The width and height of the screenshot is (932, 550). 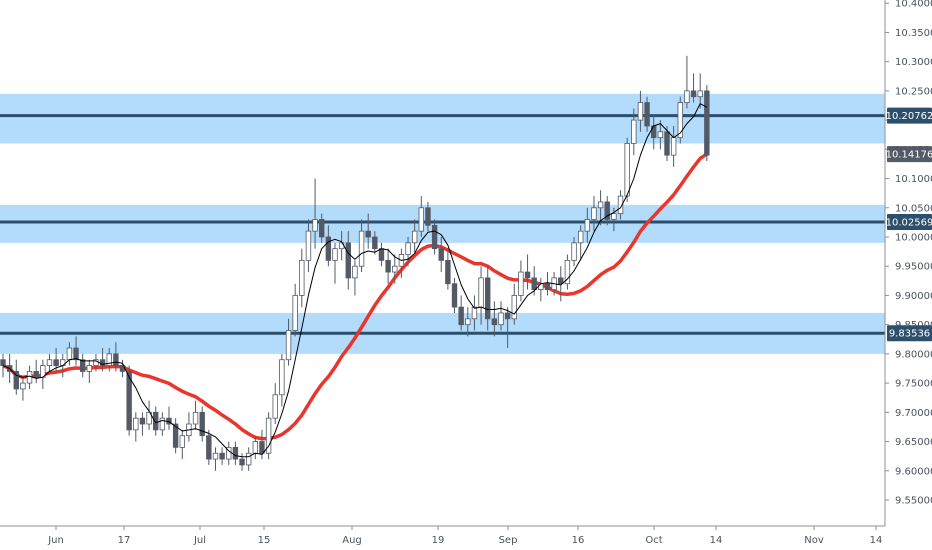 What do you see at coordinates (264, 540) in the screenshot?
I see `x-tick-label: 15` at bounding box center [264, 540].